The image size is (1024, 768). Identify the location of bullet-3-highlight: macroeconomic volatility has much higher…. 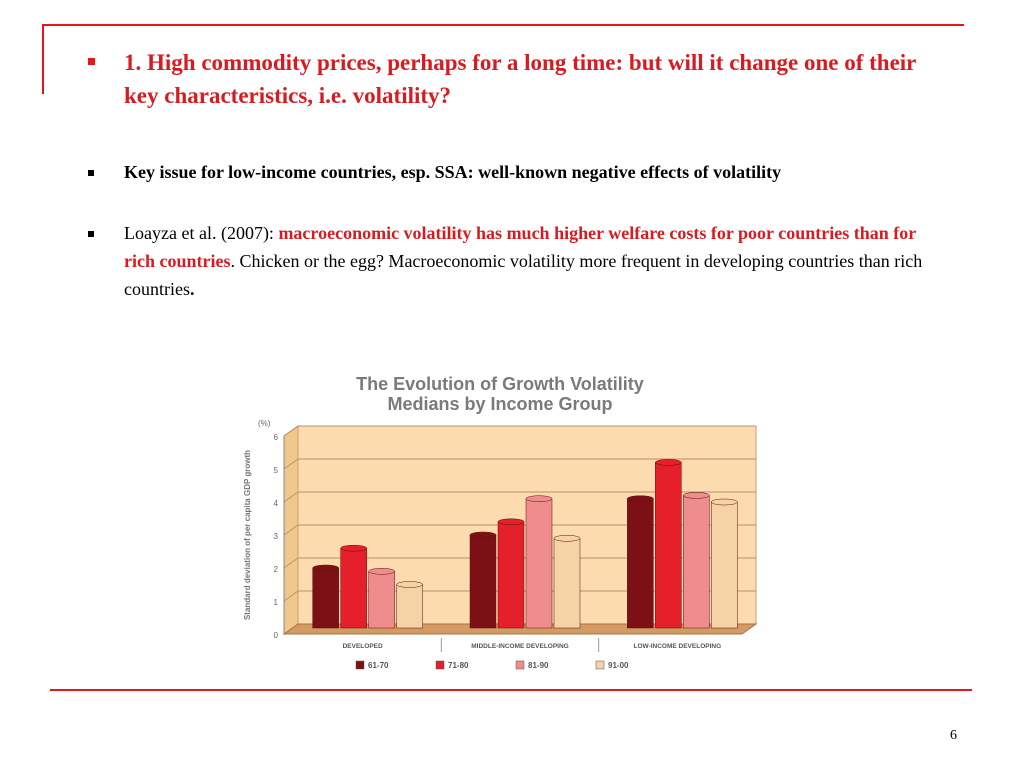
(520, 247).